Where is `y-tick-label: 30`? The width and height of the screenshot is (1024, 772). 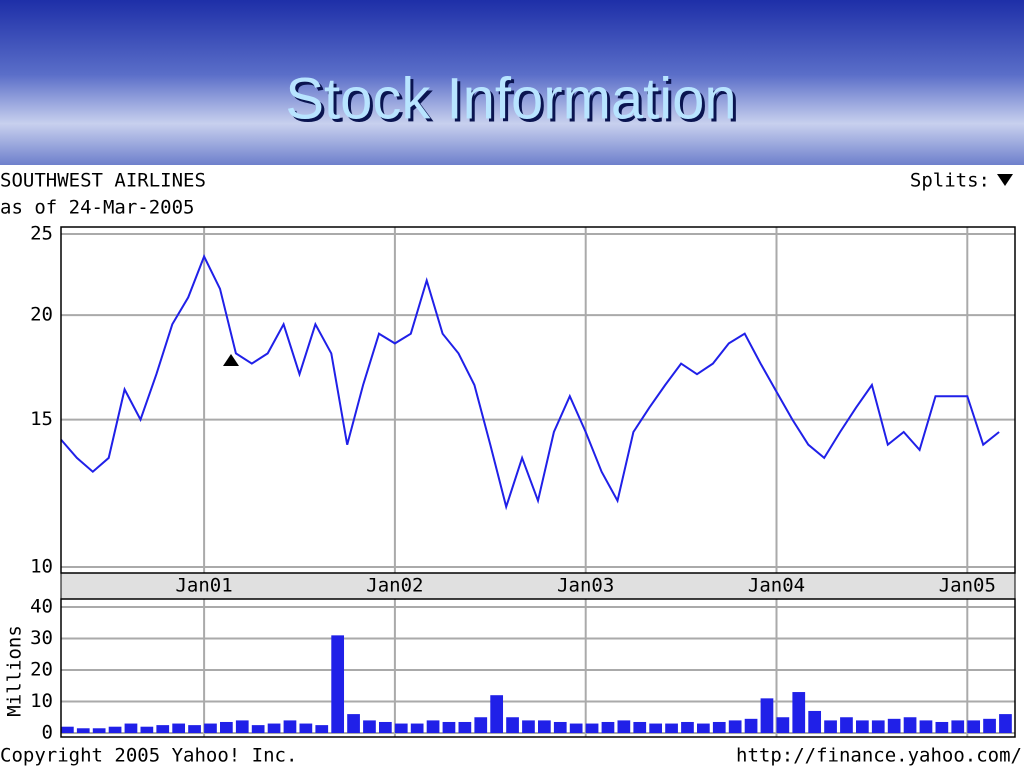
y-tick-label: 30 is located at coordinates (41, 638).